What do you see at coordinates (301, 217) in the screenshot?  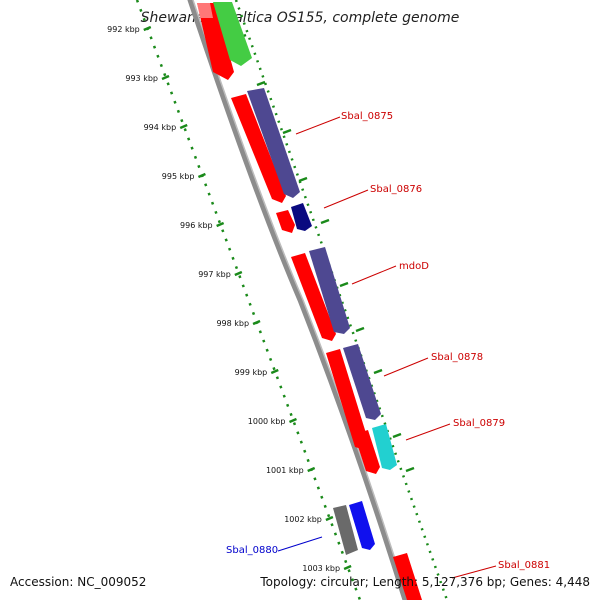 I see `cds-arrow-navy` at bounding box center [301, 217].